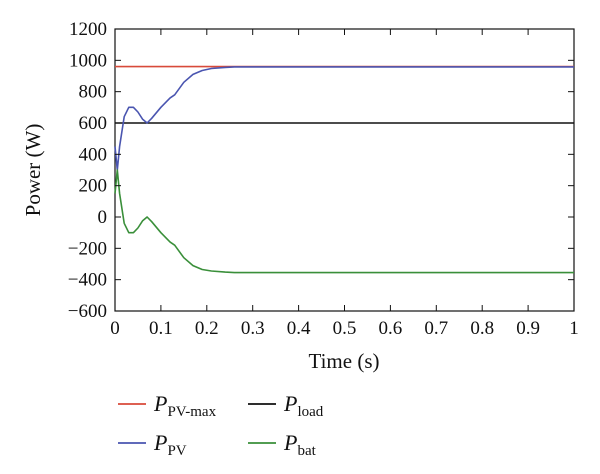  What do you see at coordinates (88, 60) in the screenshot?
I see `y-tick-label: 1000` at bounding box center [88, 60].